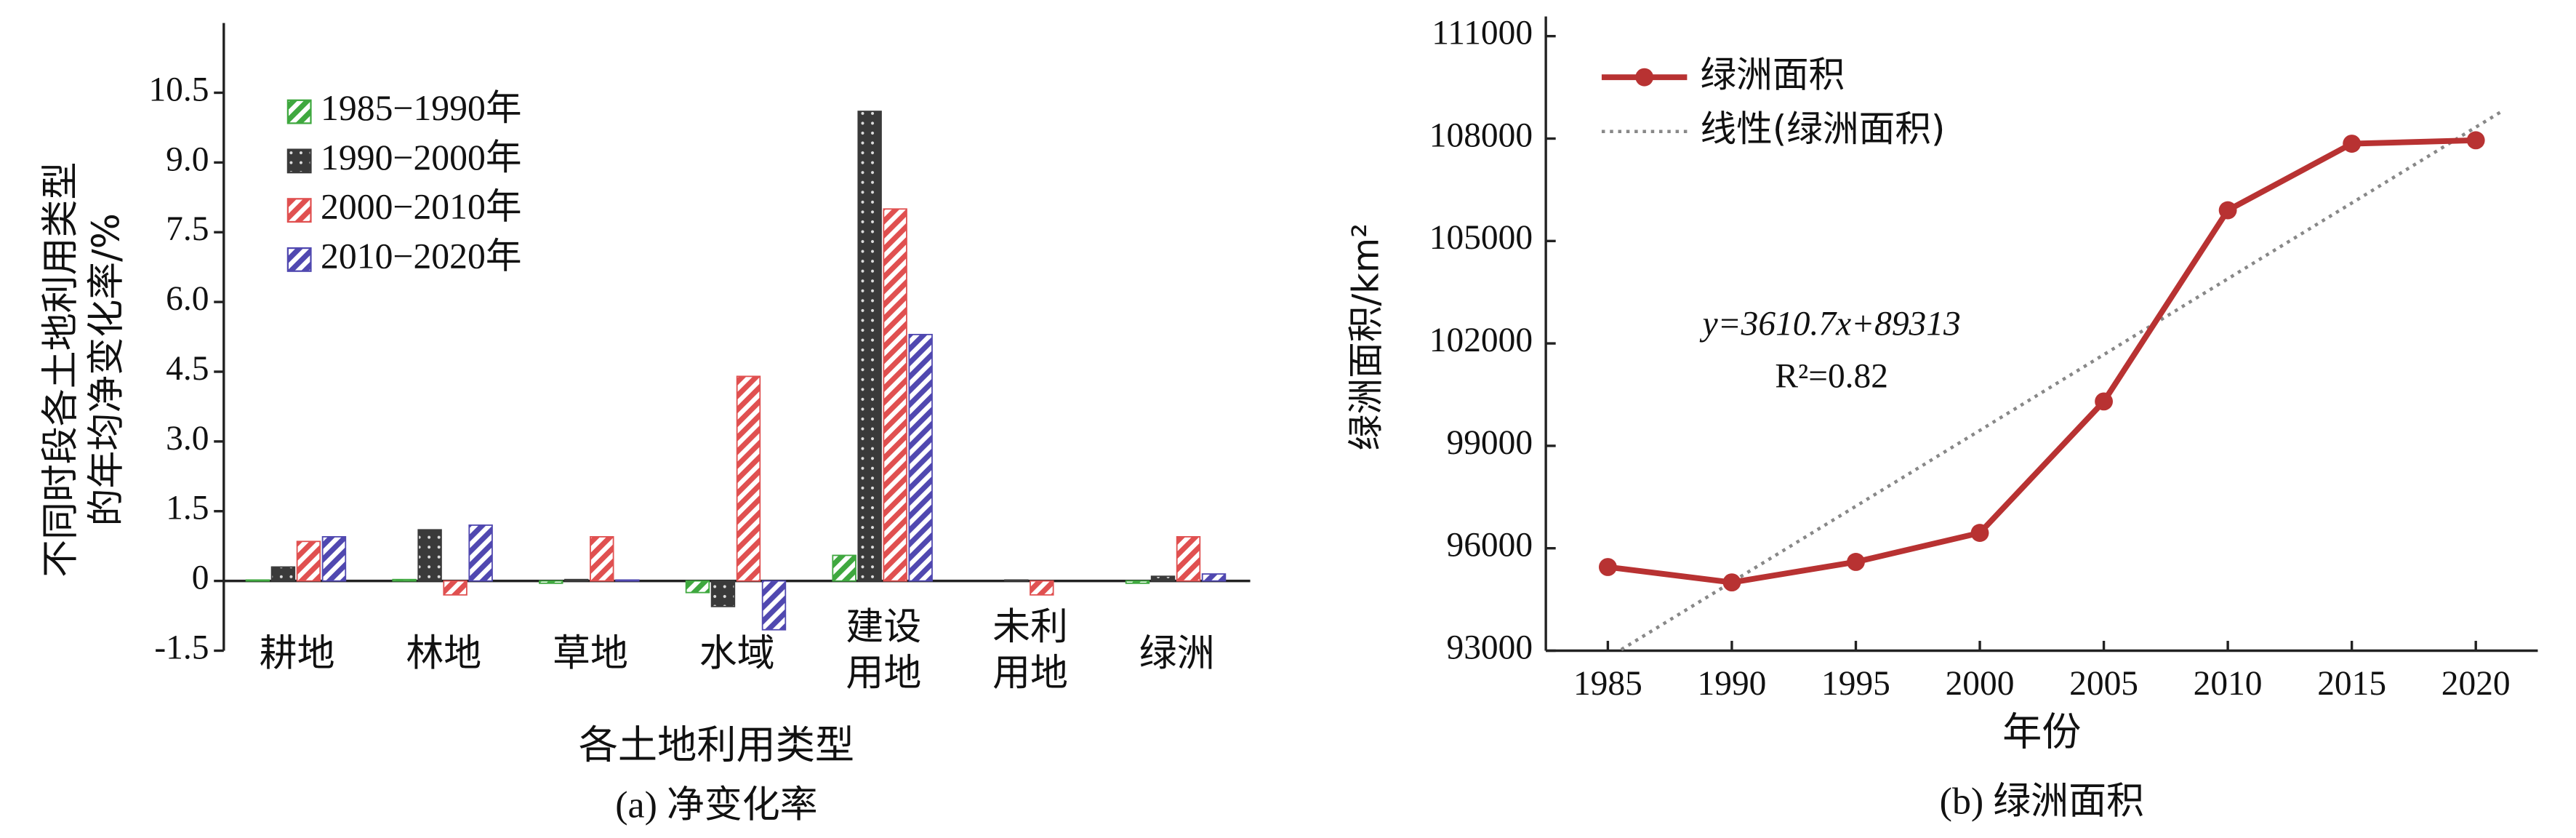 This screenshot has height=838, width=2576. What do you see at coordinates (178, 89) in the screenshot?
I see `y-tick-label: 10.5` at bounding box center [178, 89].